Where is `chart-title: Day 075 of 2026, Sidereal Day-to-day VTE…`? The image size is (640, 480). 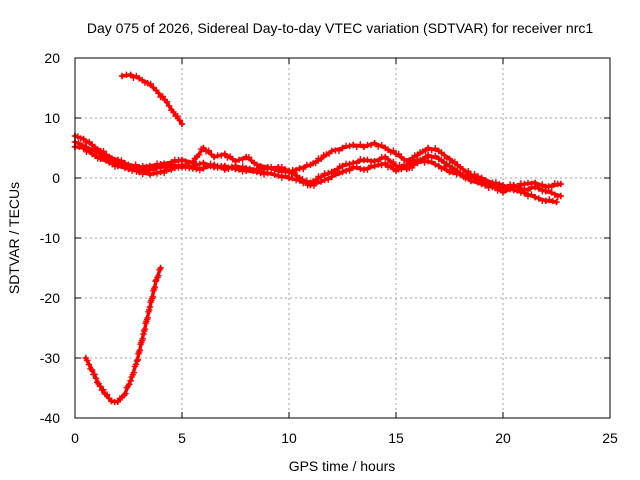
chart-title: Day 075 of 2026, Sidereal Day-to-day VTE… is located at coordinates (340, 28).